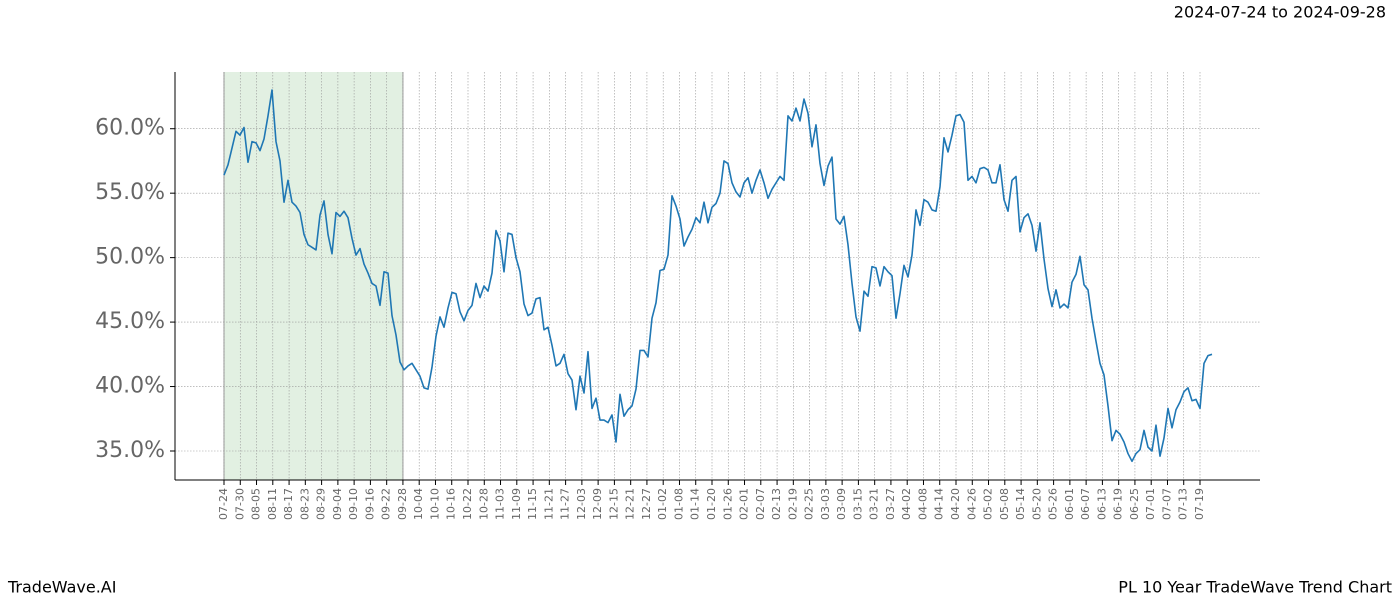  I want to click on x-tick-label: 09-10, so click(353, 504).